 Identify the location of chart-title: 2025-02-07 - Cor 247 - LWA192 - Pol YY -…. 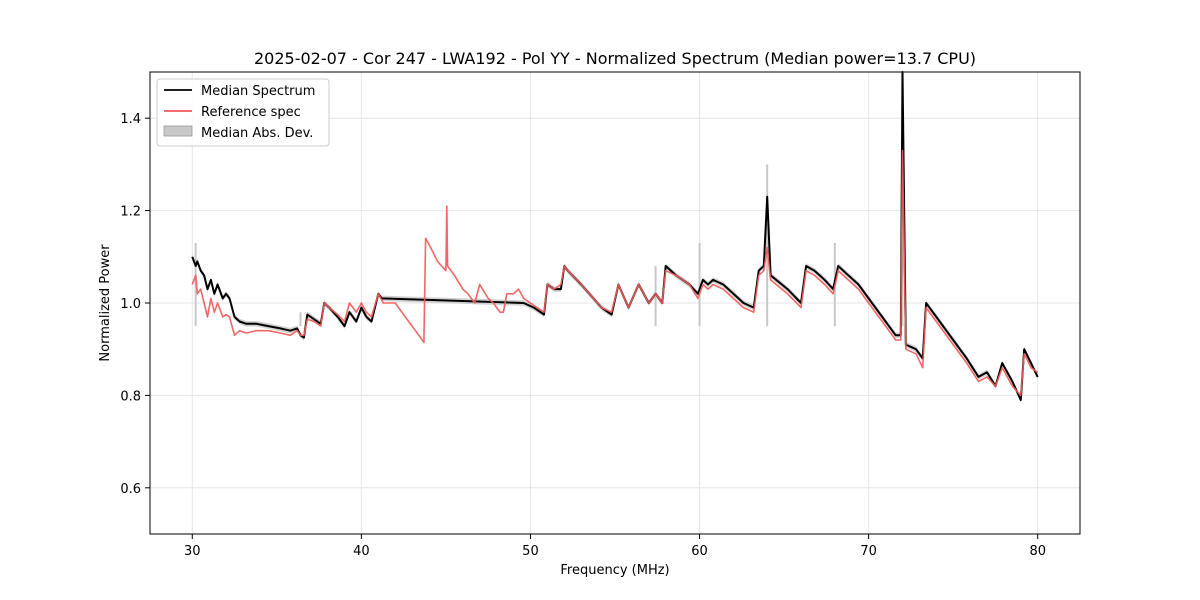
(615, 58).